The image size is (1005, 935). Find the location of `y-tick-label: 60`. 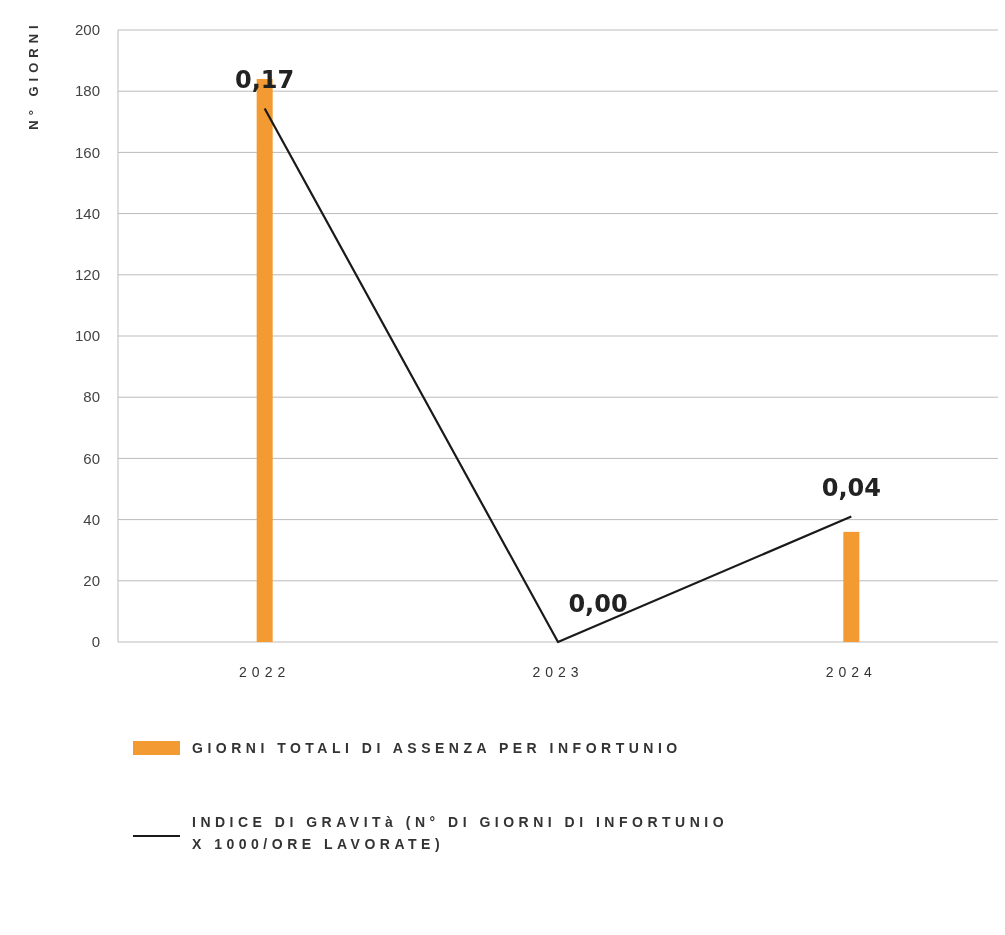

y-tick-label: 60 is located at coordinates (91, 458).